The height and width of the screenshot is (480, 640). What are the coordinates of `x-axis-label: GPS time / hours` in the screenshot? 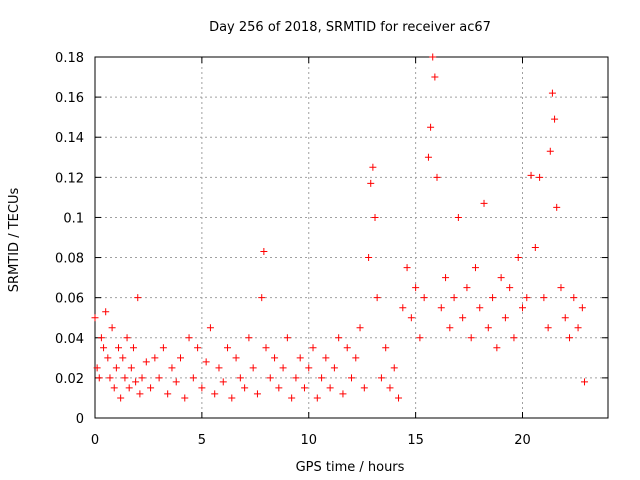 It's located at (350, 467).